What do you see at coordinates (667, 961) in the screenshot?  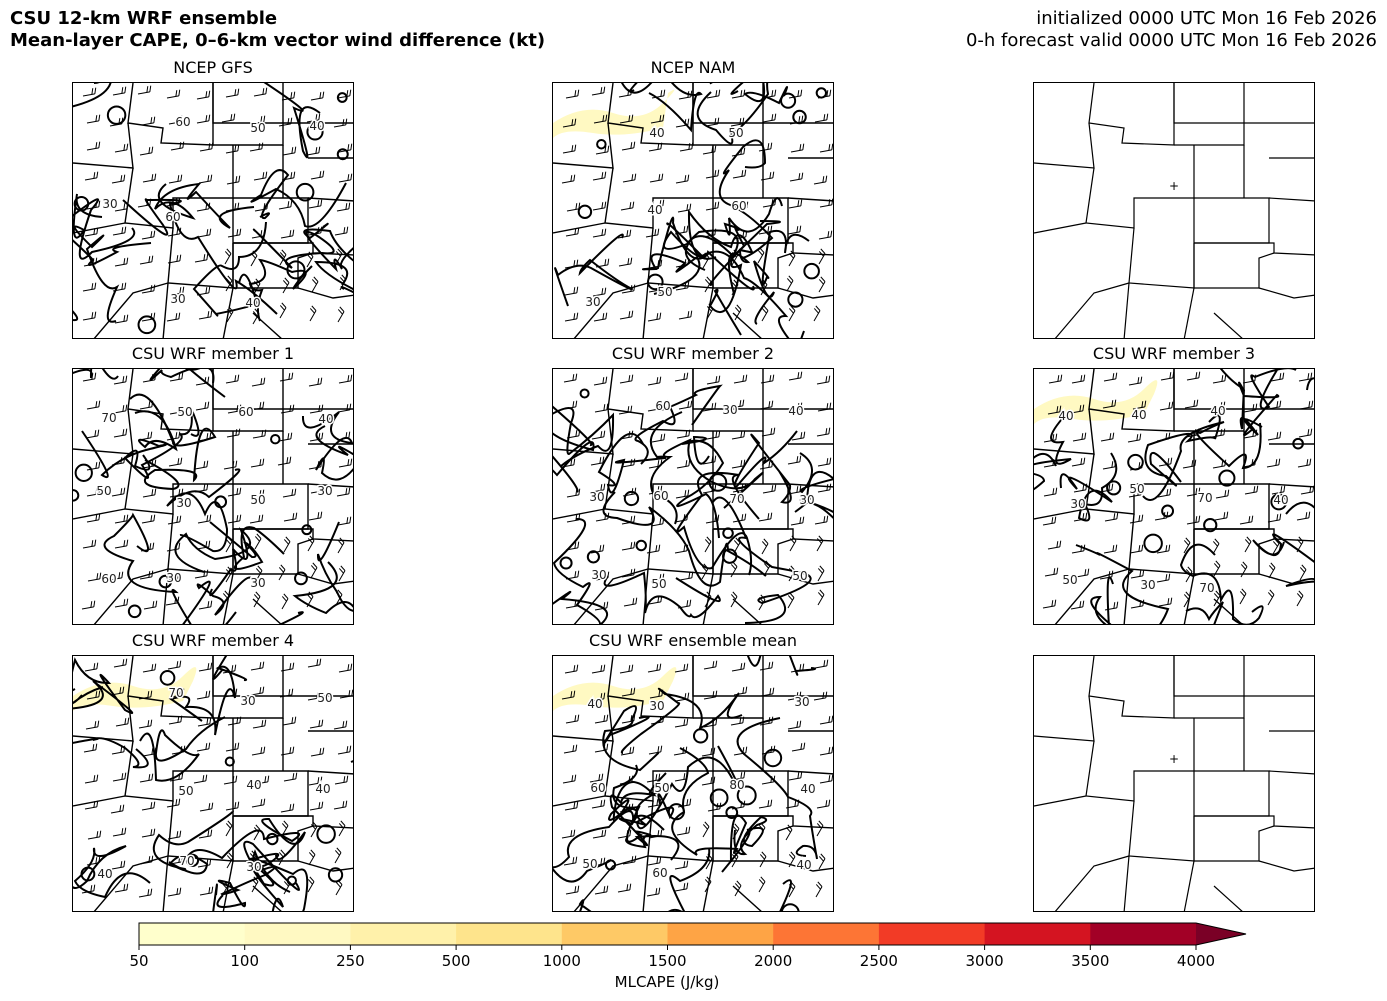 I see `colorbar-tick-label: 1500` at bounding box center [667, 961].